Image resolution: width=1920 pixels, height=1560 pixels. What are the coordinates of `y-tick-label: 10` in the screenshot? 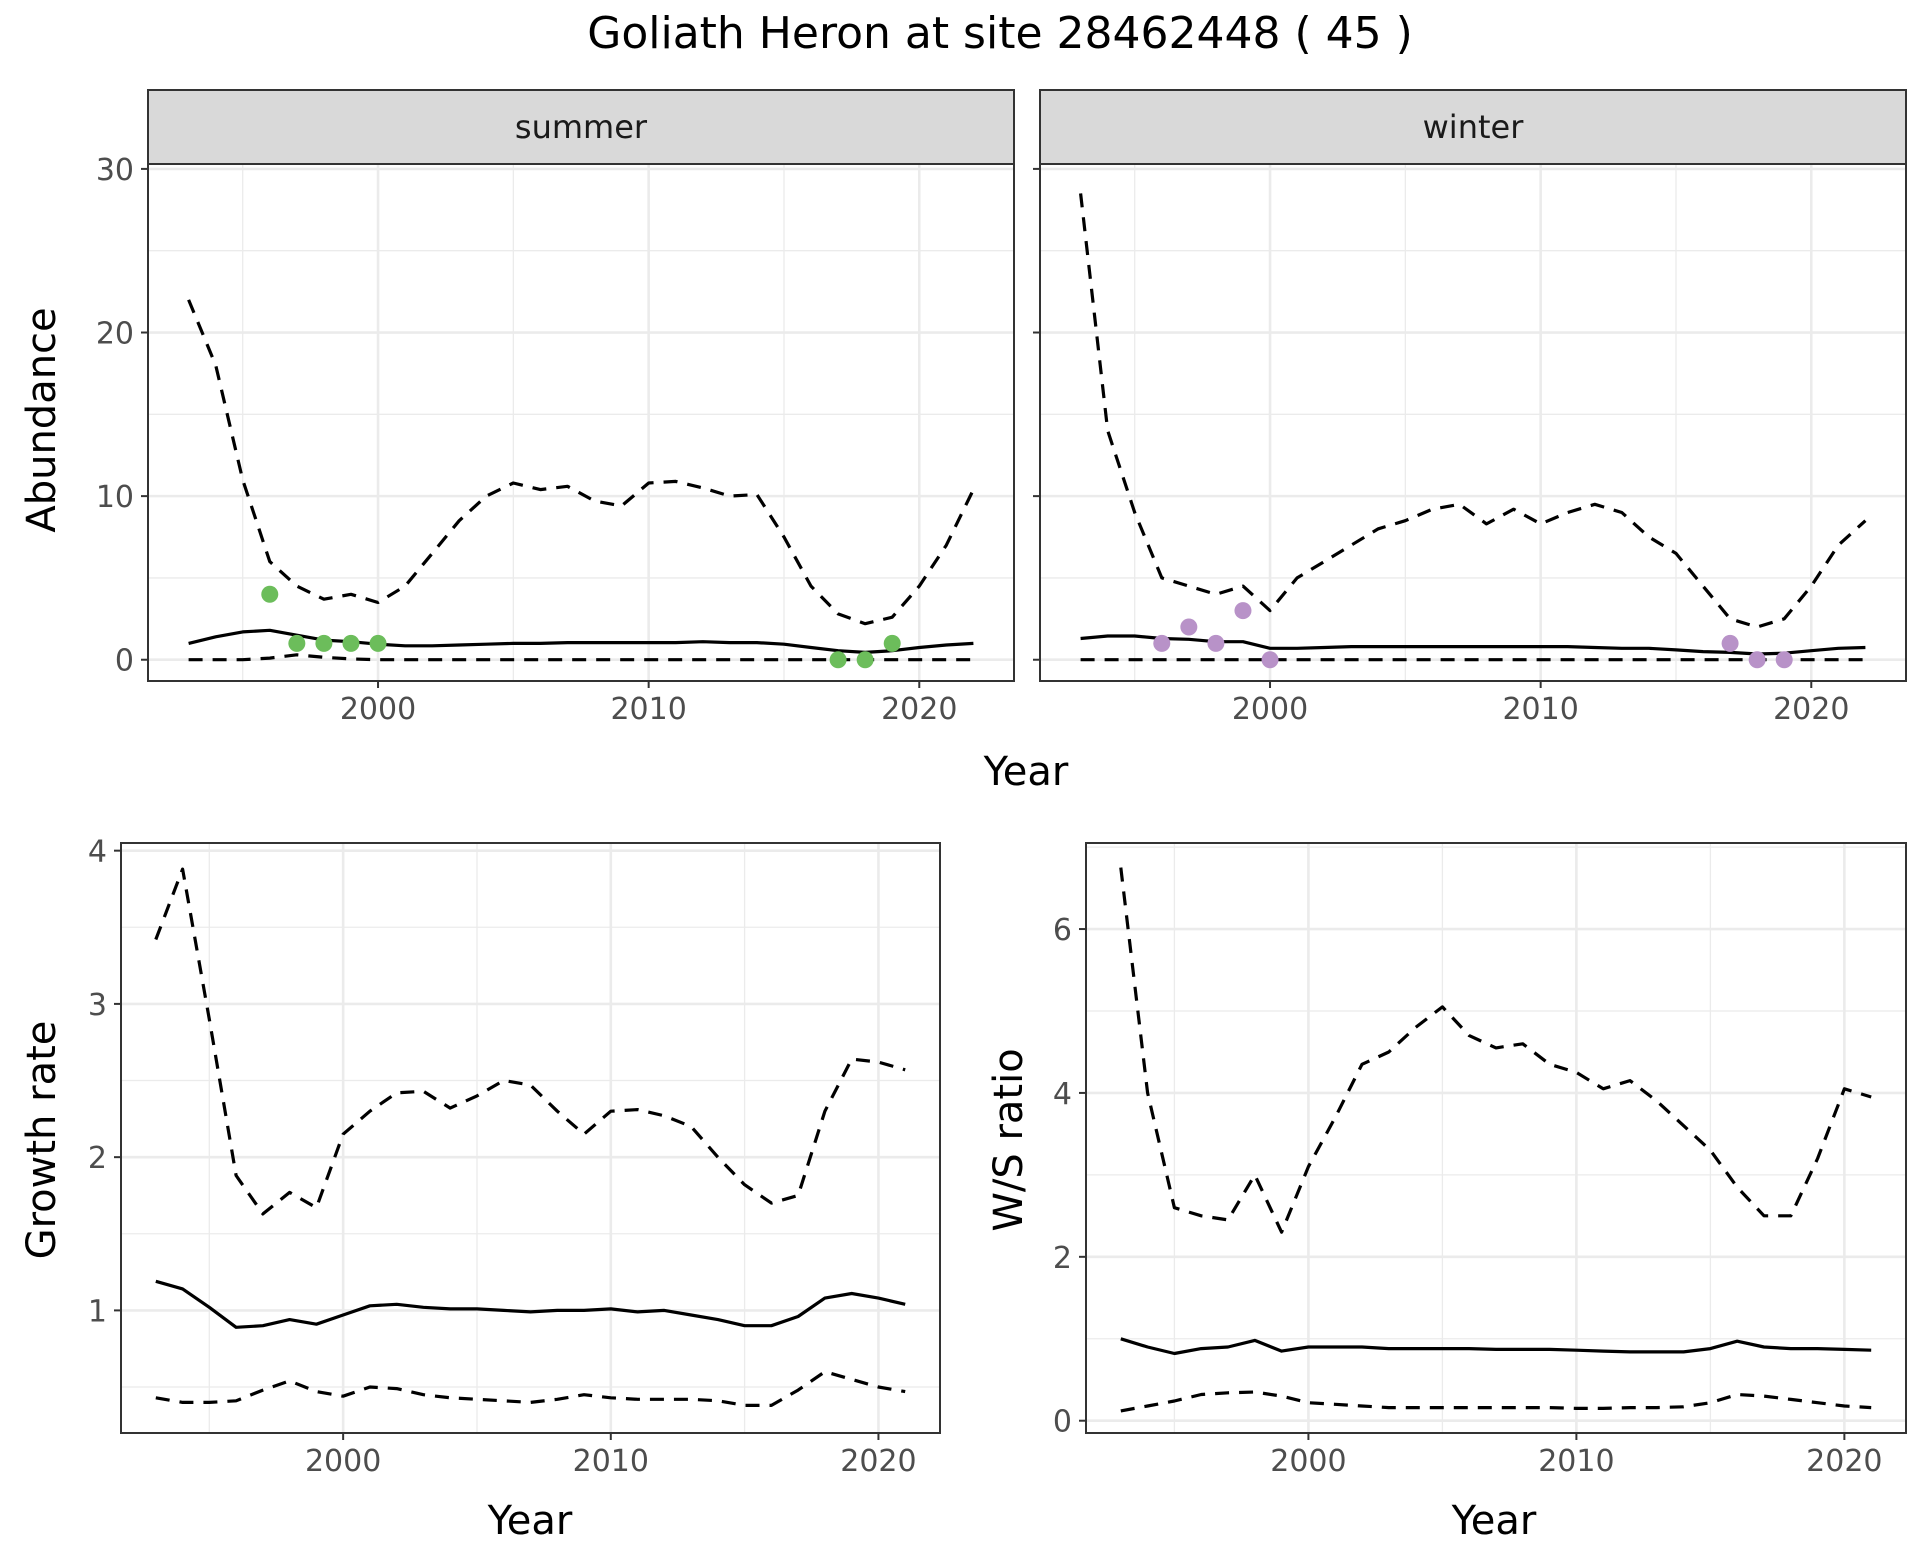 It's located at (115, 497).